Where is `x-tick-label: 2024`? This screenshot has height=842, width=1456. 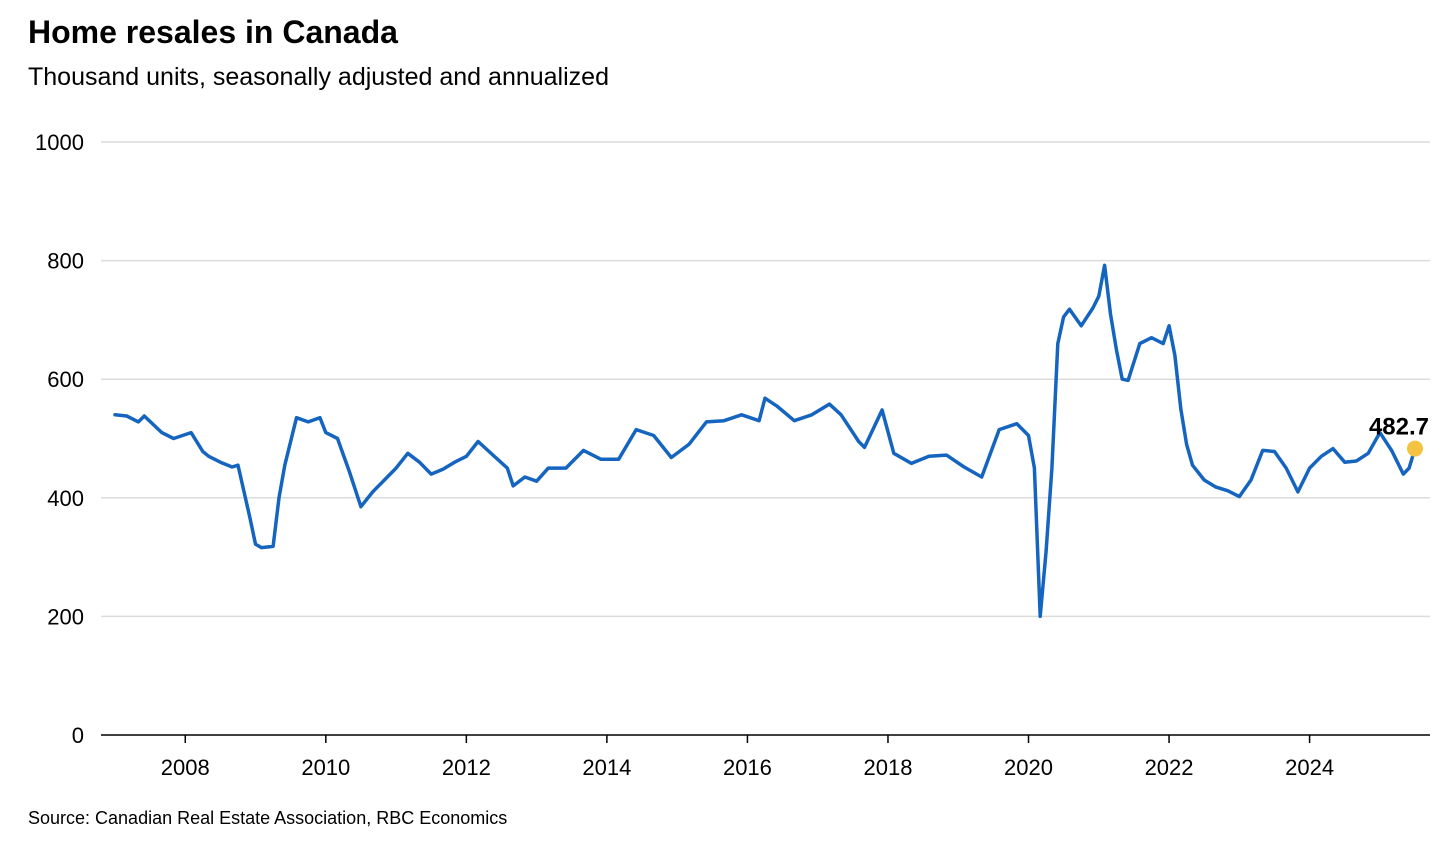 x-tick-label: 2024 is located at coordinates (1309, 767).